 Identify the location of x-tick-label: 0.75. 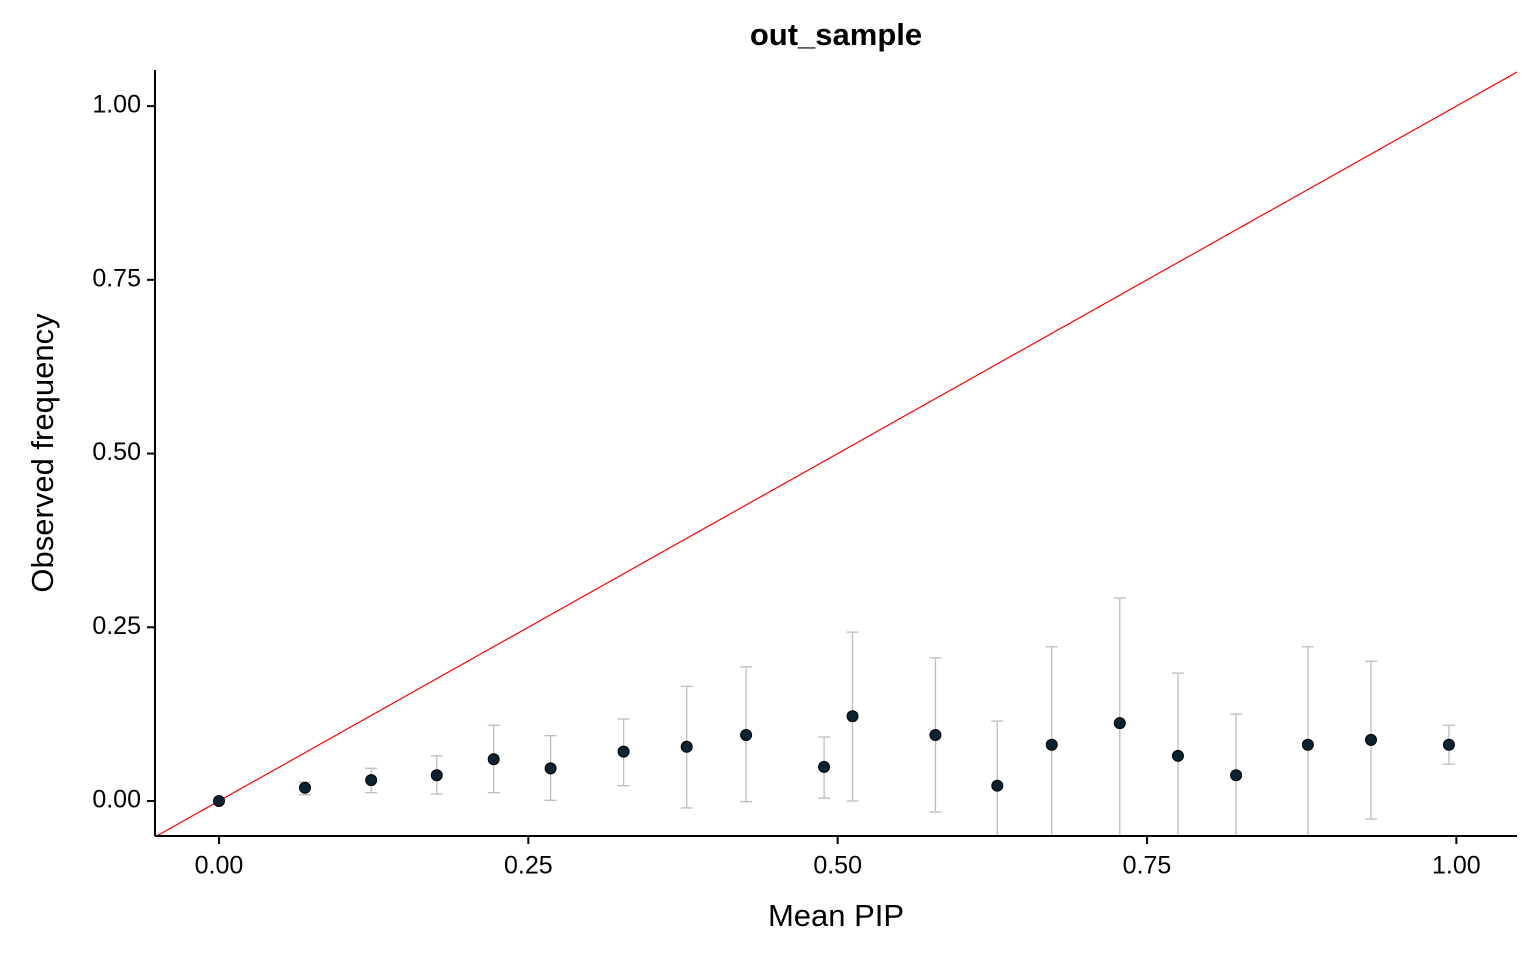
(1147, 866).